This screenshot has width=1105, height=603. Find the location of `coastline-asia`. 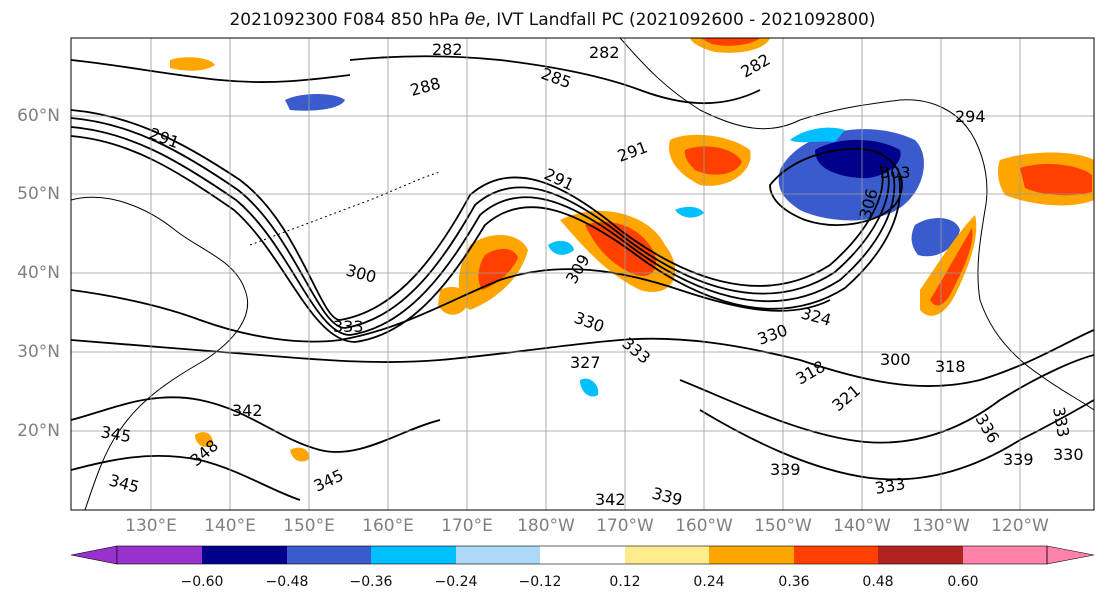

coastline-asia is located at coordinates (160, 353).